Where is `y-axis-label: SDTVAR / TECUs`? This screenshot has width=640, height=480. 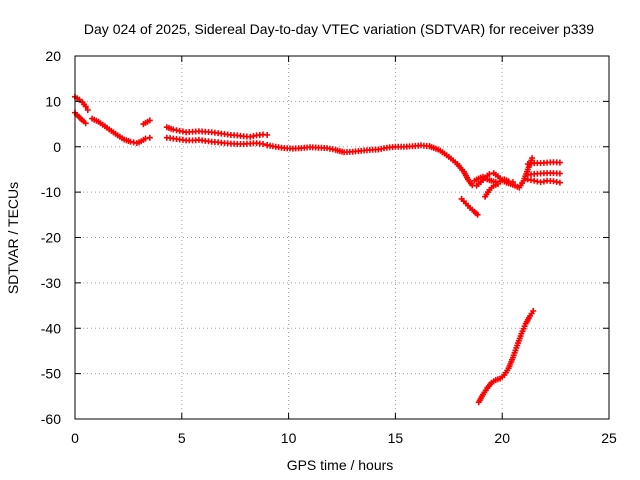
y-axis-label: SDTVAR / TECUs is located at coordinates (13, 238).